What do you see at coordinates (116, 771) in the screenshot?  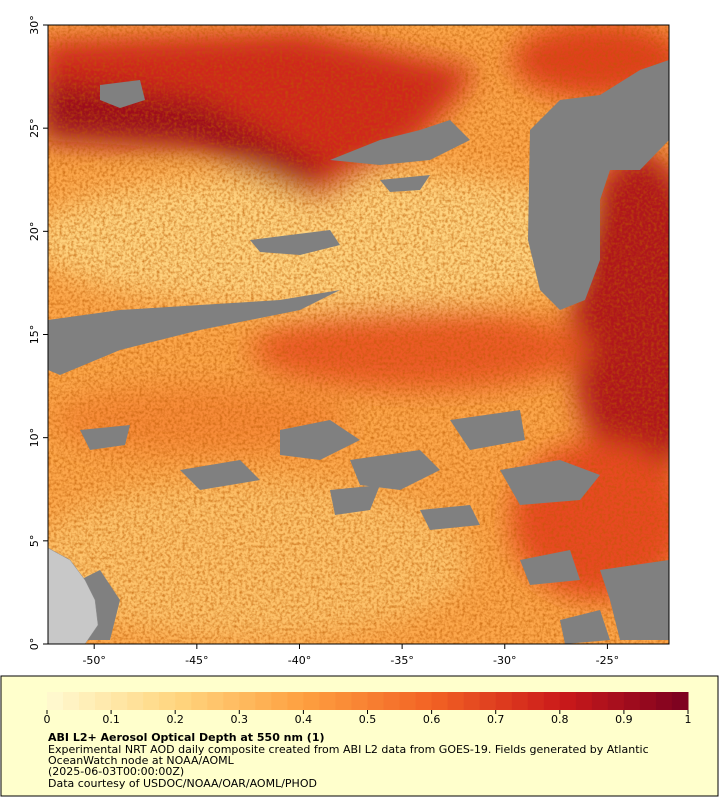 I see `note: (2025-06-03T00:00:00Z)` at bounding box center [116, 771].